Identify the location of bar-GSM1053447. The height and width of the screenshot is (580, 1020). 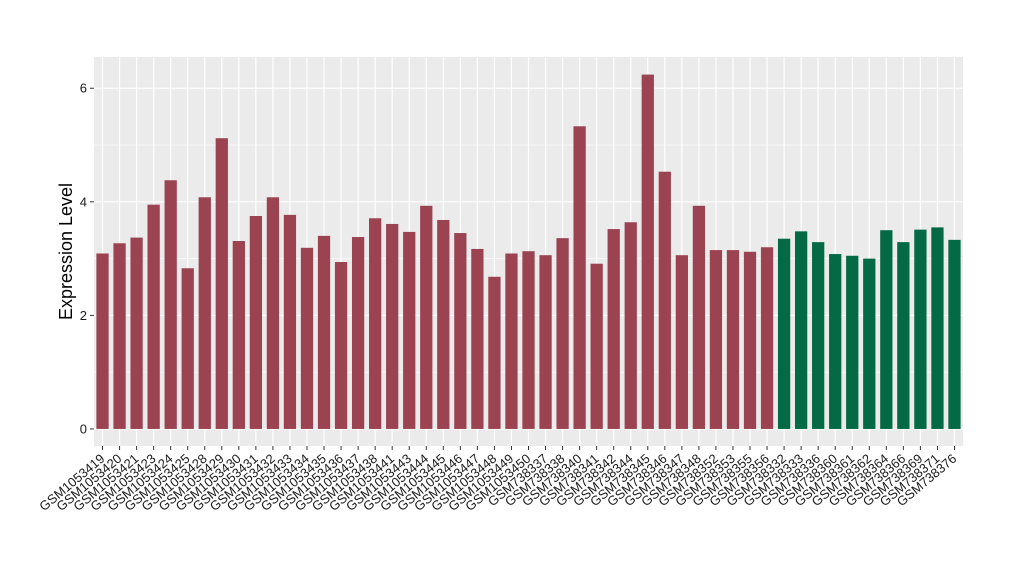
(477, 338).